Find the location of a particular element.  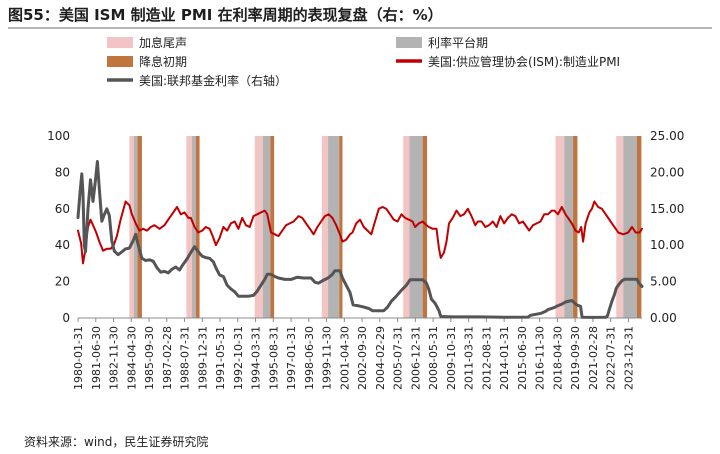

x-tick-label: 2002-09-30 is located at coordinates (362, 358).